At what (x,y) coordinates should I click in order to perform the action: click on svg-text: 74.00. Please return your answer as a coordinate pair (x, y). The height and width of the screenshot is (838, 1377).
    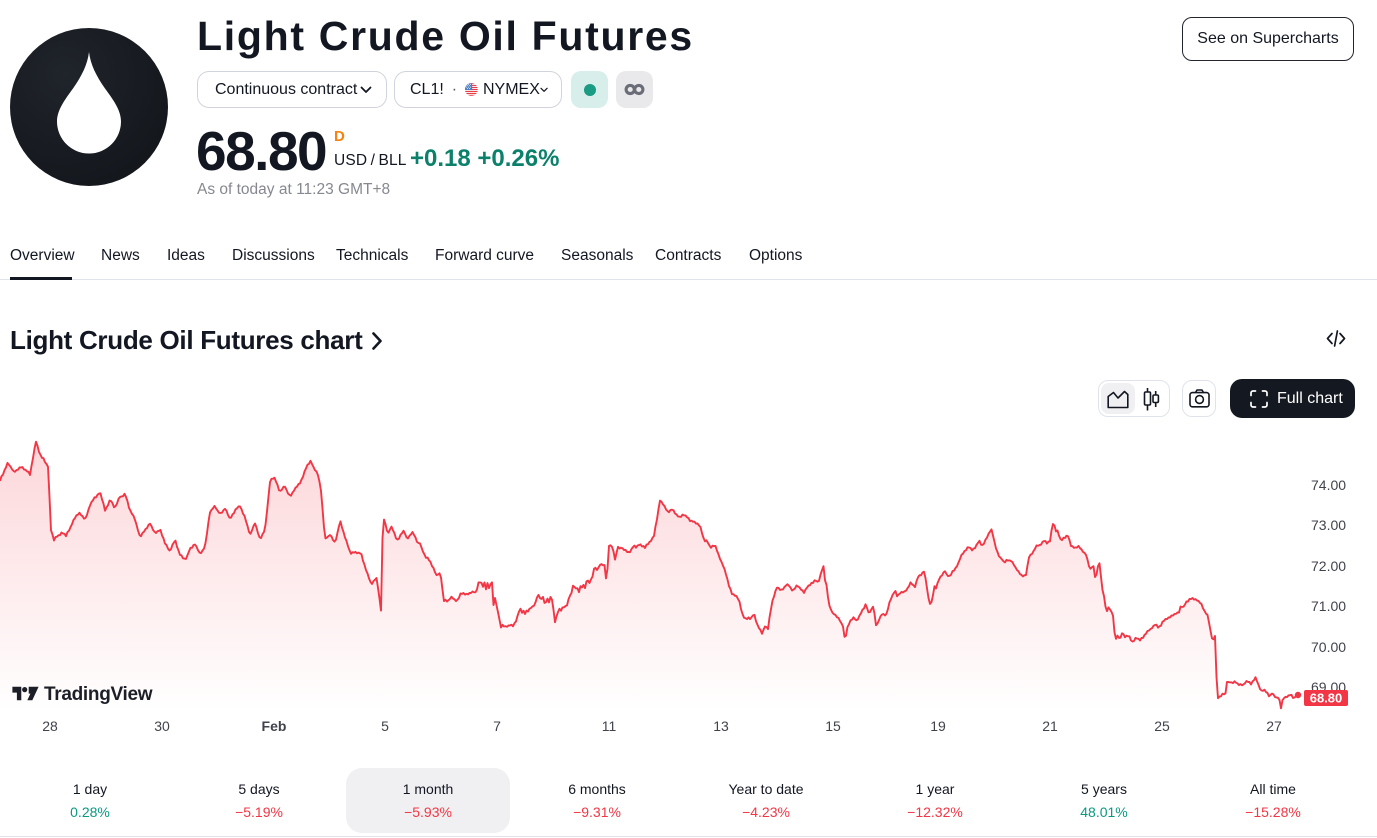
    Looking at the image, I should click on (1328, 485).